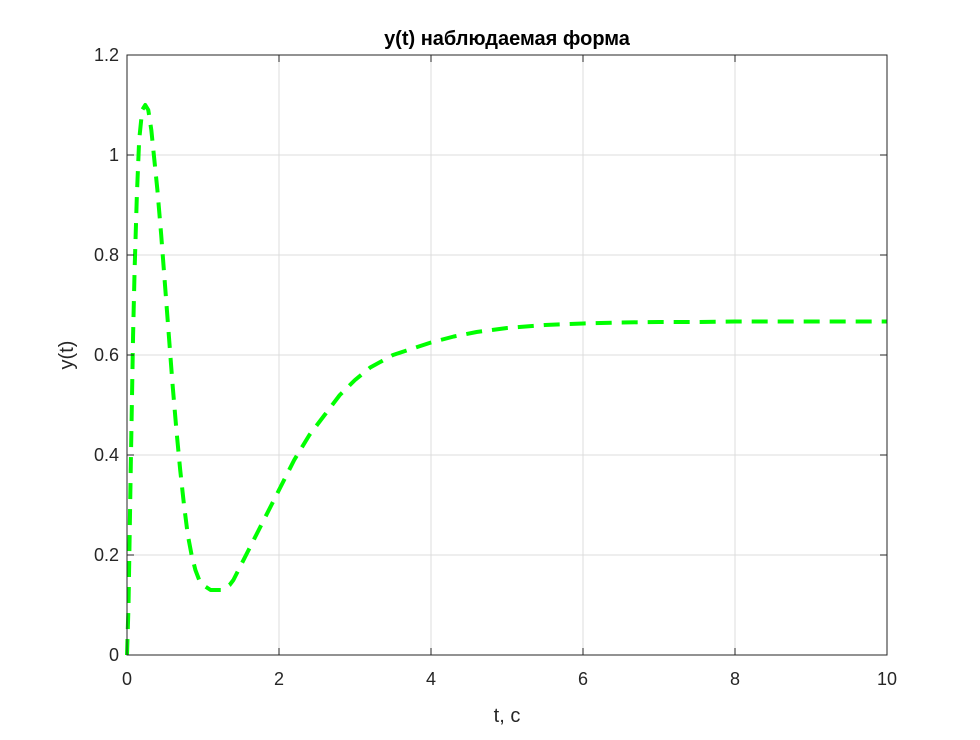 This screenshot has height=740, width=980. What do you see at coordinates (887, 679) in the screenshot?
I see `x-tick-label: 10` at bounding box center [887, 679].